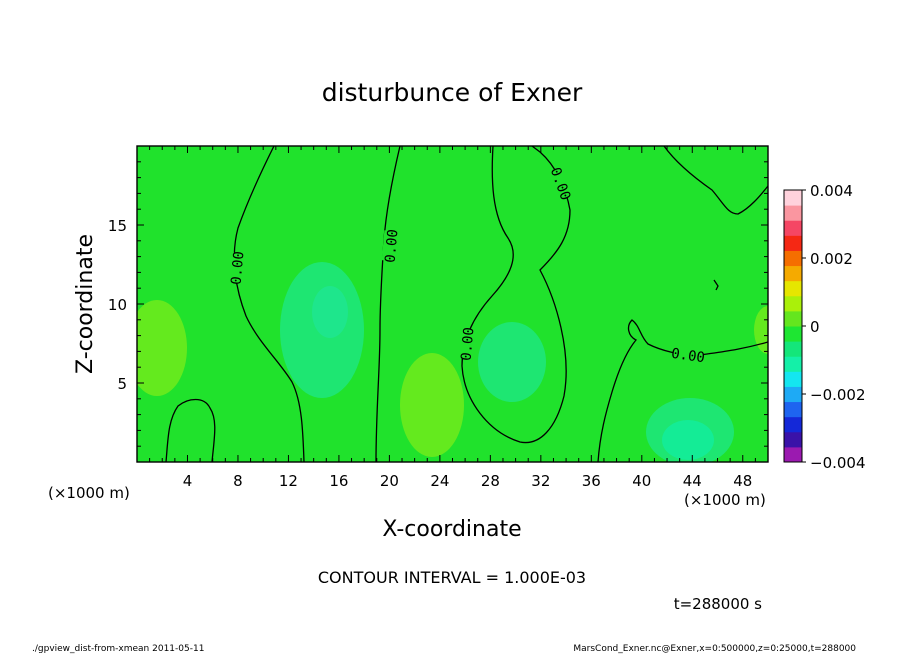  What do you see at coordinates (338, 481) in the screenshot?
I see `x-tick-label: 16` at bounding box center [338, 481].